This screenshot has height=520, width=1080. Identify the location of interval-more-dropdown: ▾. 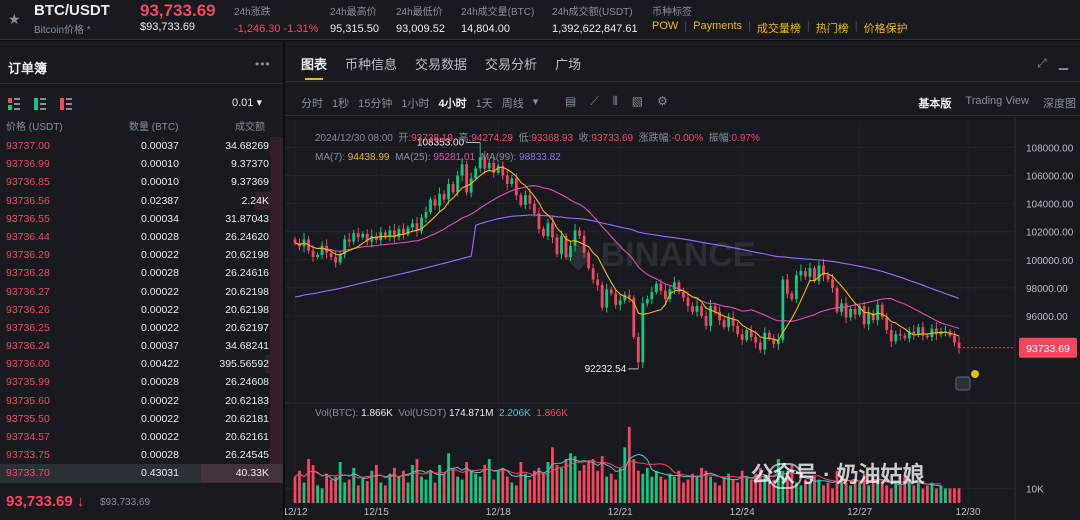
(535, 102).